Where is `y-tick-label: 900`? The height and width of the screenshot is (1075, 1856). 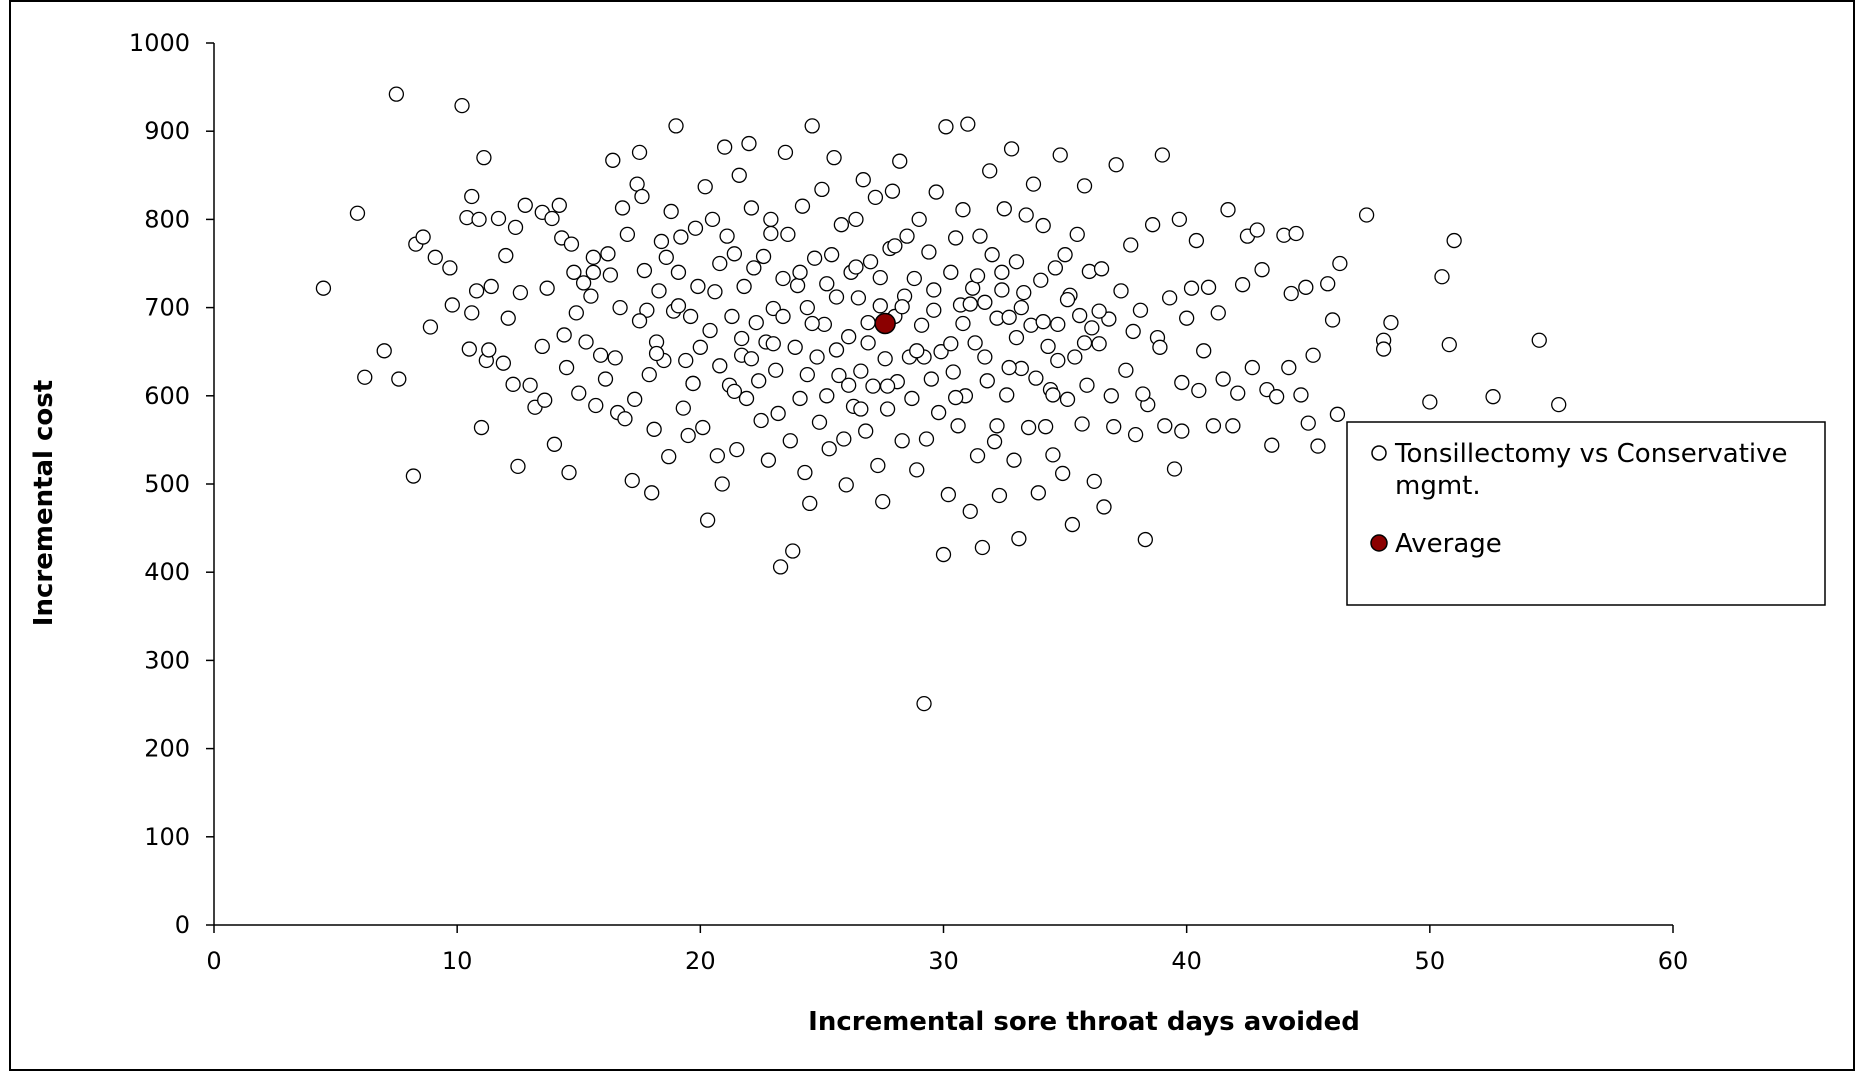
y-tick-label: 900 is located at coordinates (167, 131).